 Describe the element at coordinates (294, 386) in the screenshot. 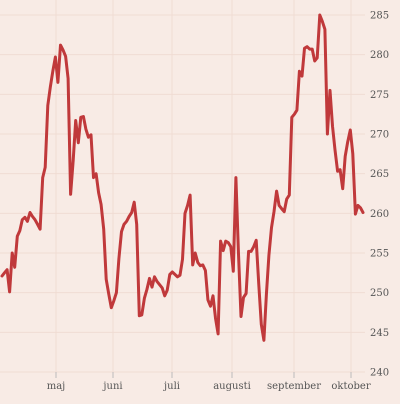

I see `x-tick-label: september` at that location.